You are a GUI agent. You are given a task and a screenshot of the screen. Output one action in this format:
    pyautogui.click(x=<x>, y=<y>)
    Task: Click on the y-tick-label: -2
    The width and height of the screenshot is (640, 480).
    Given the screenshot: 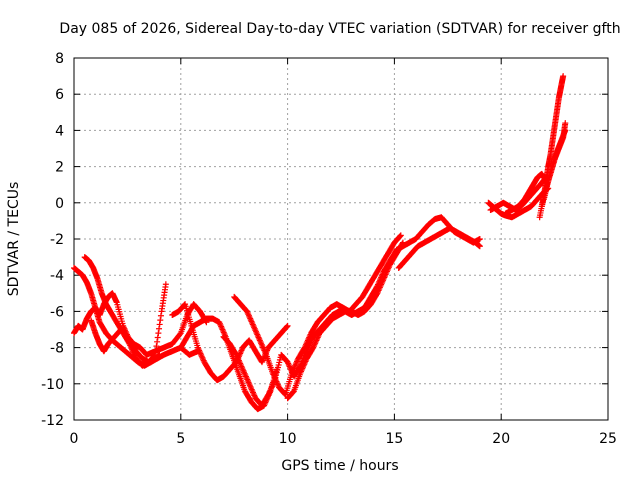 What is the action you would take?
    pyautogui.click(x=57, y=240)
    